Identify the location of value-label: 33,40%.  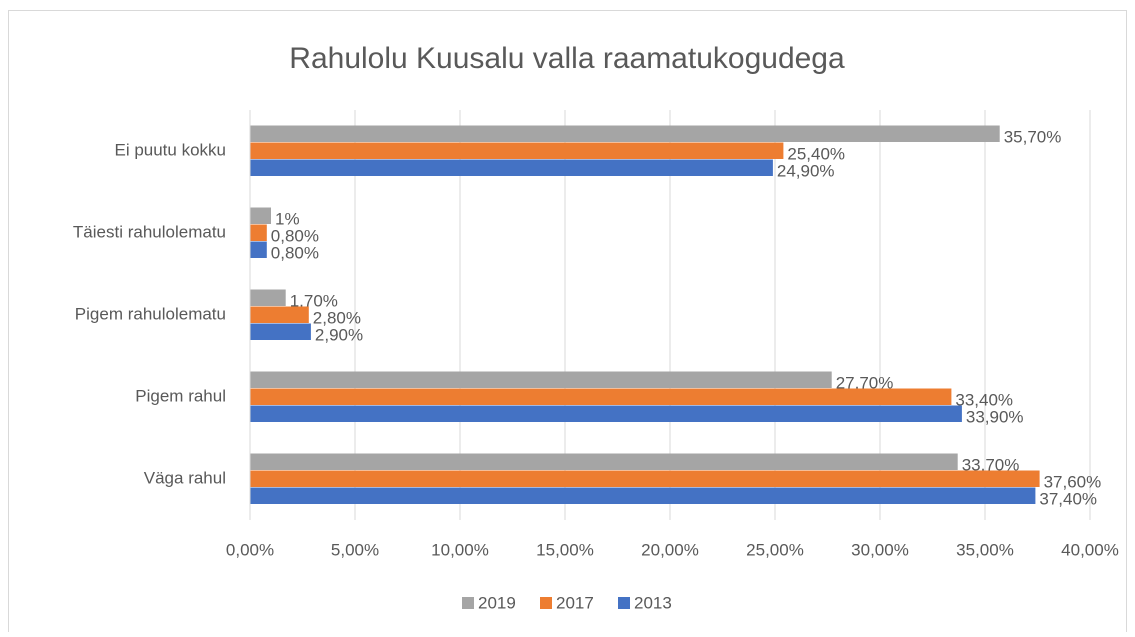
(984, 399).